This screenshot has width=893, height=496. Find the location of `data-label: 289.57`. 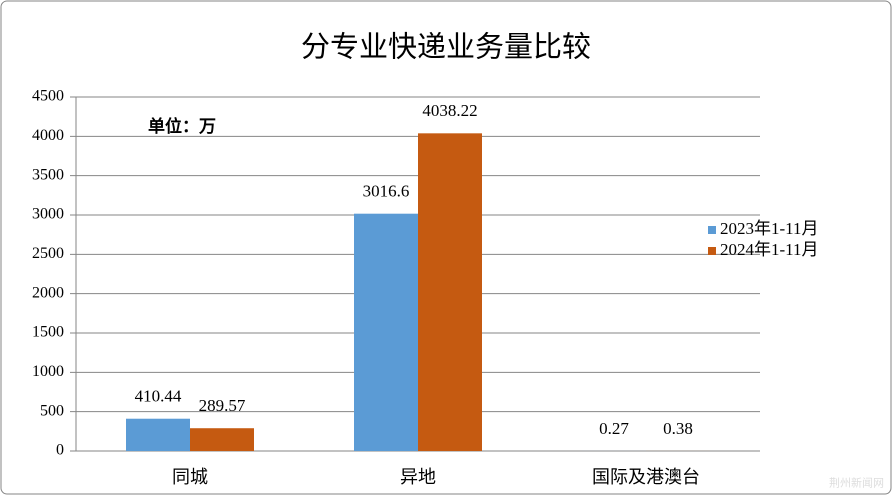

data-label: 289.57 is located at coordinates (222, 405).